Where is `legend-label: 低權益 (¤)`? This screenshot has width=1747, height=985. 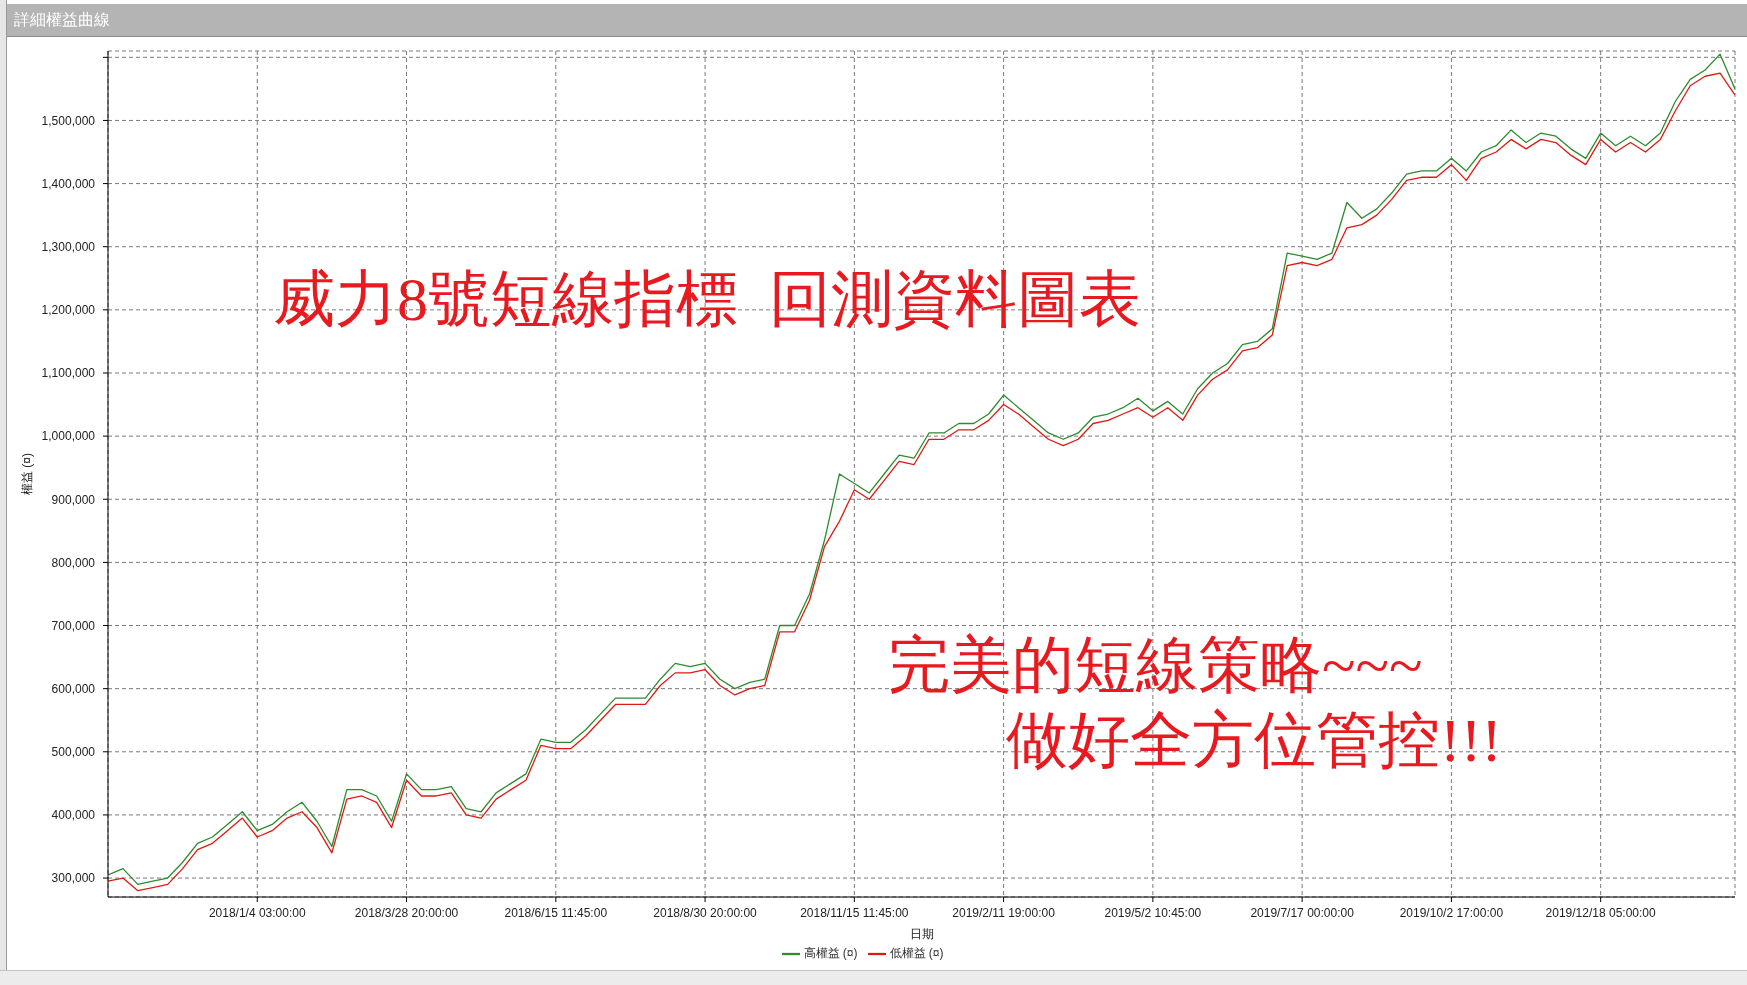 legend-label: 低權益 (¤) is located at coordinates (916, 953).